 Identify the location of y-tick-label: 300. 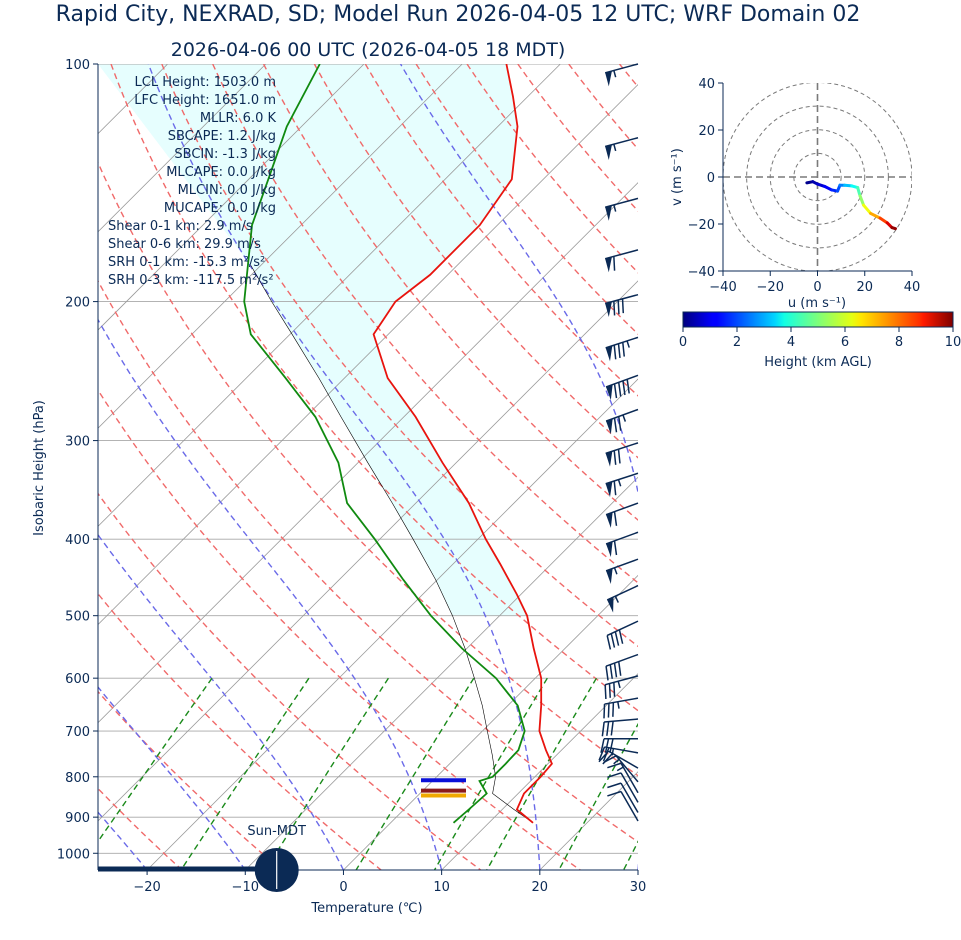
(77, 442).